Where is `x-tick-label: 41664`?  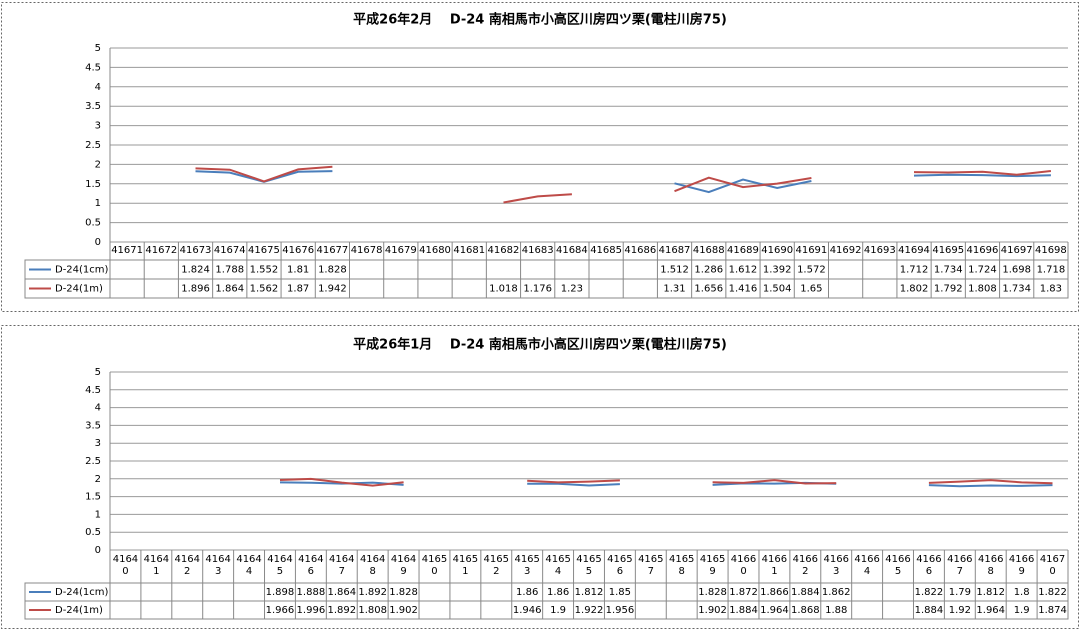
x-tick-label: 41664 is located at coordinates (867, 565).